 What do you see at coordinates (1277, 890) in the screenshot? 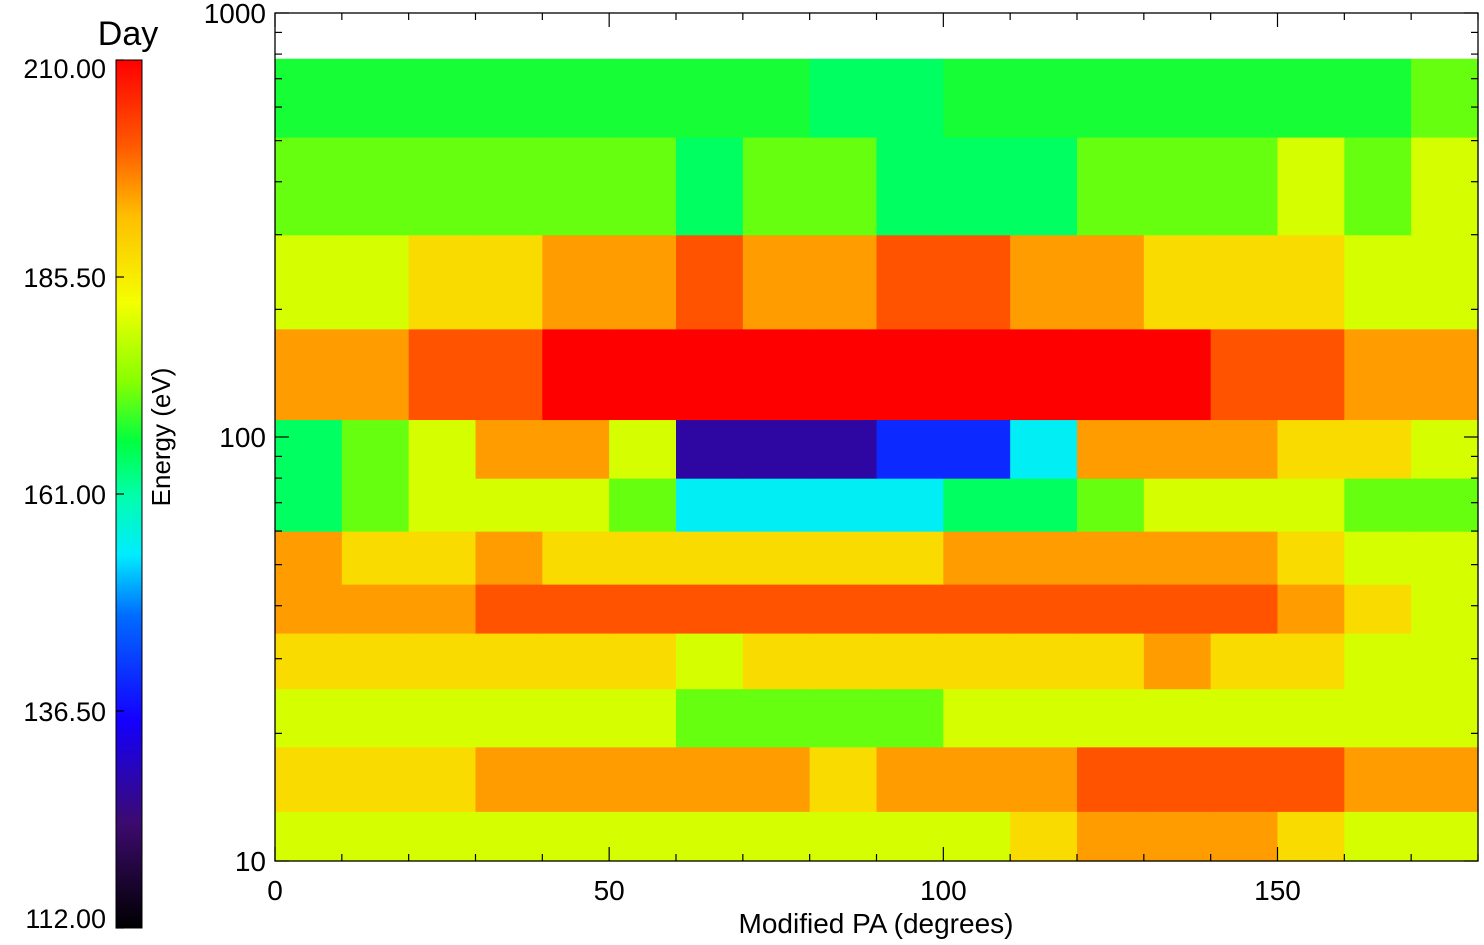
I see `x-tick-label: 150` at bounding box center [1277, 890].